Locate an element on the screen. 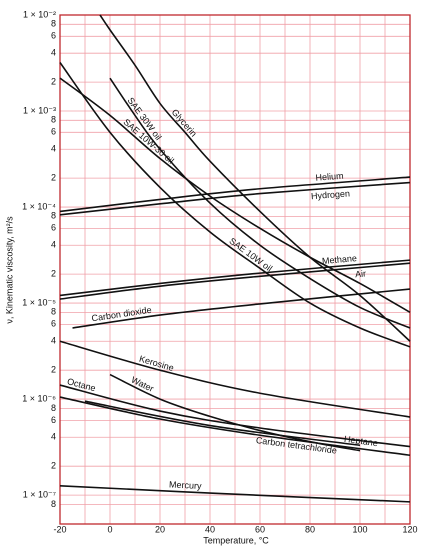 This screenshot has height=551, width=424. x-tick-label: 40 is located at coordinates (210, 529).